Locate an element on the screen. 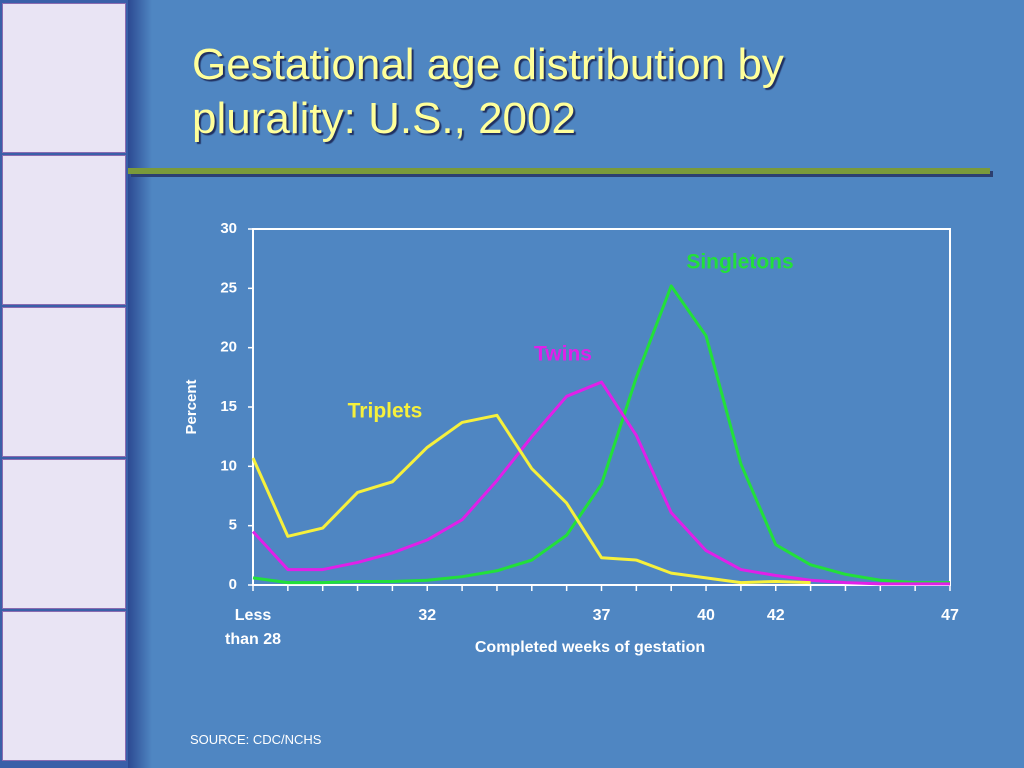 This screenshot has height=768, width=1024. y-tick-label: 0 is located at coordinates (233, 584).